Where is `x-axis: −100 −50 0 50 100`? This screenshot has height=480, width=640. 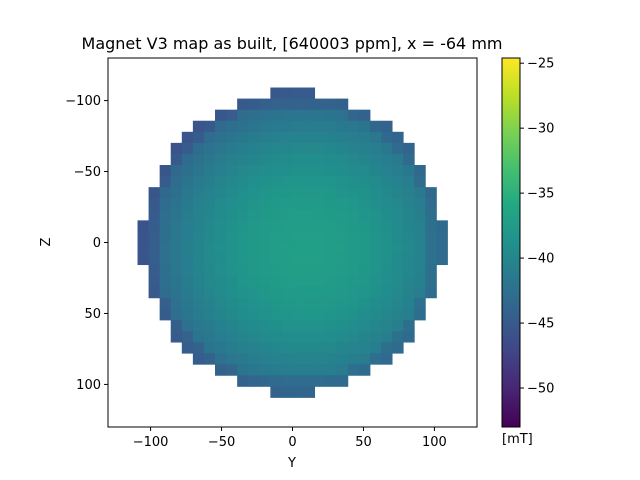 x-axis: −100 −50 0 50 100 is located at coordinates (290, 438).